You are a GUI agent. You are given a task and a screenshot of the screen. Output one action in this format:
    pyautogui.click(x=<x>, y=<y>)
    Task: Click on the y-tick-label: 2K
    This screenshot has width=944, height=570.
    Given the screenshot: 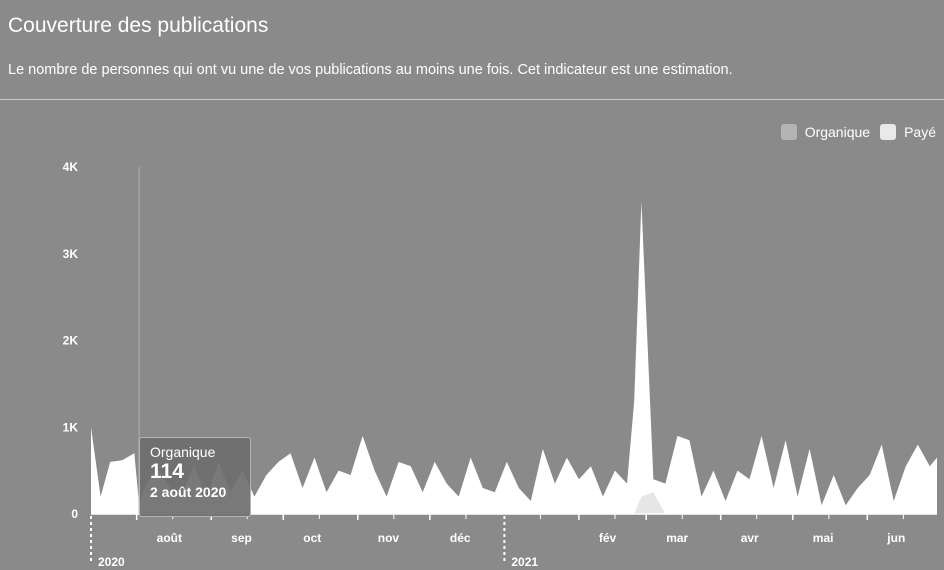 What is the action you would take?
    pyautogui.click(x=71, y=341)
    